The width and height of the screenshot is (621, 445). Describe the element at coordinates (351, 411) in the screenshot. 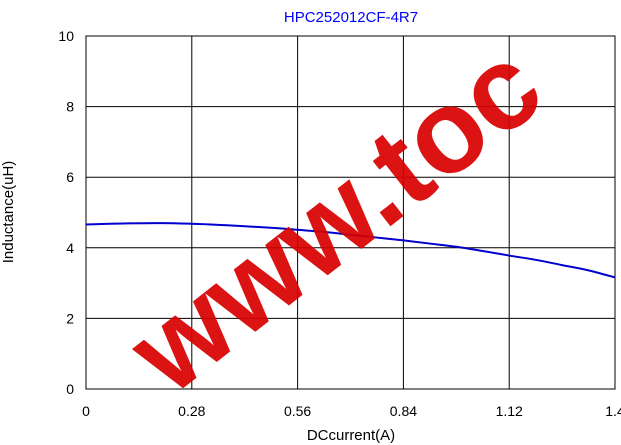

I see `x-tick-labels: 0 0.28 0.56 0.84 1.12 1.4` at that location.